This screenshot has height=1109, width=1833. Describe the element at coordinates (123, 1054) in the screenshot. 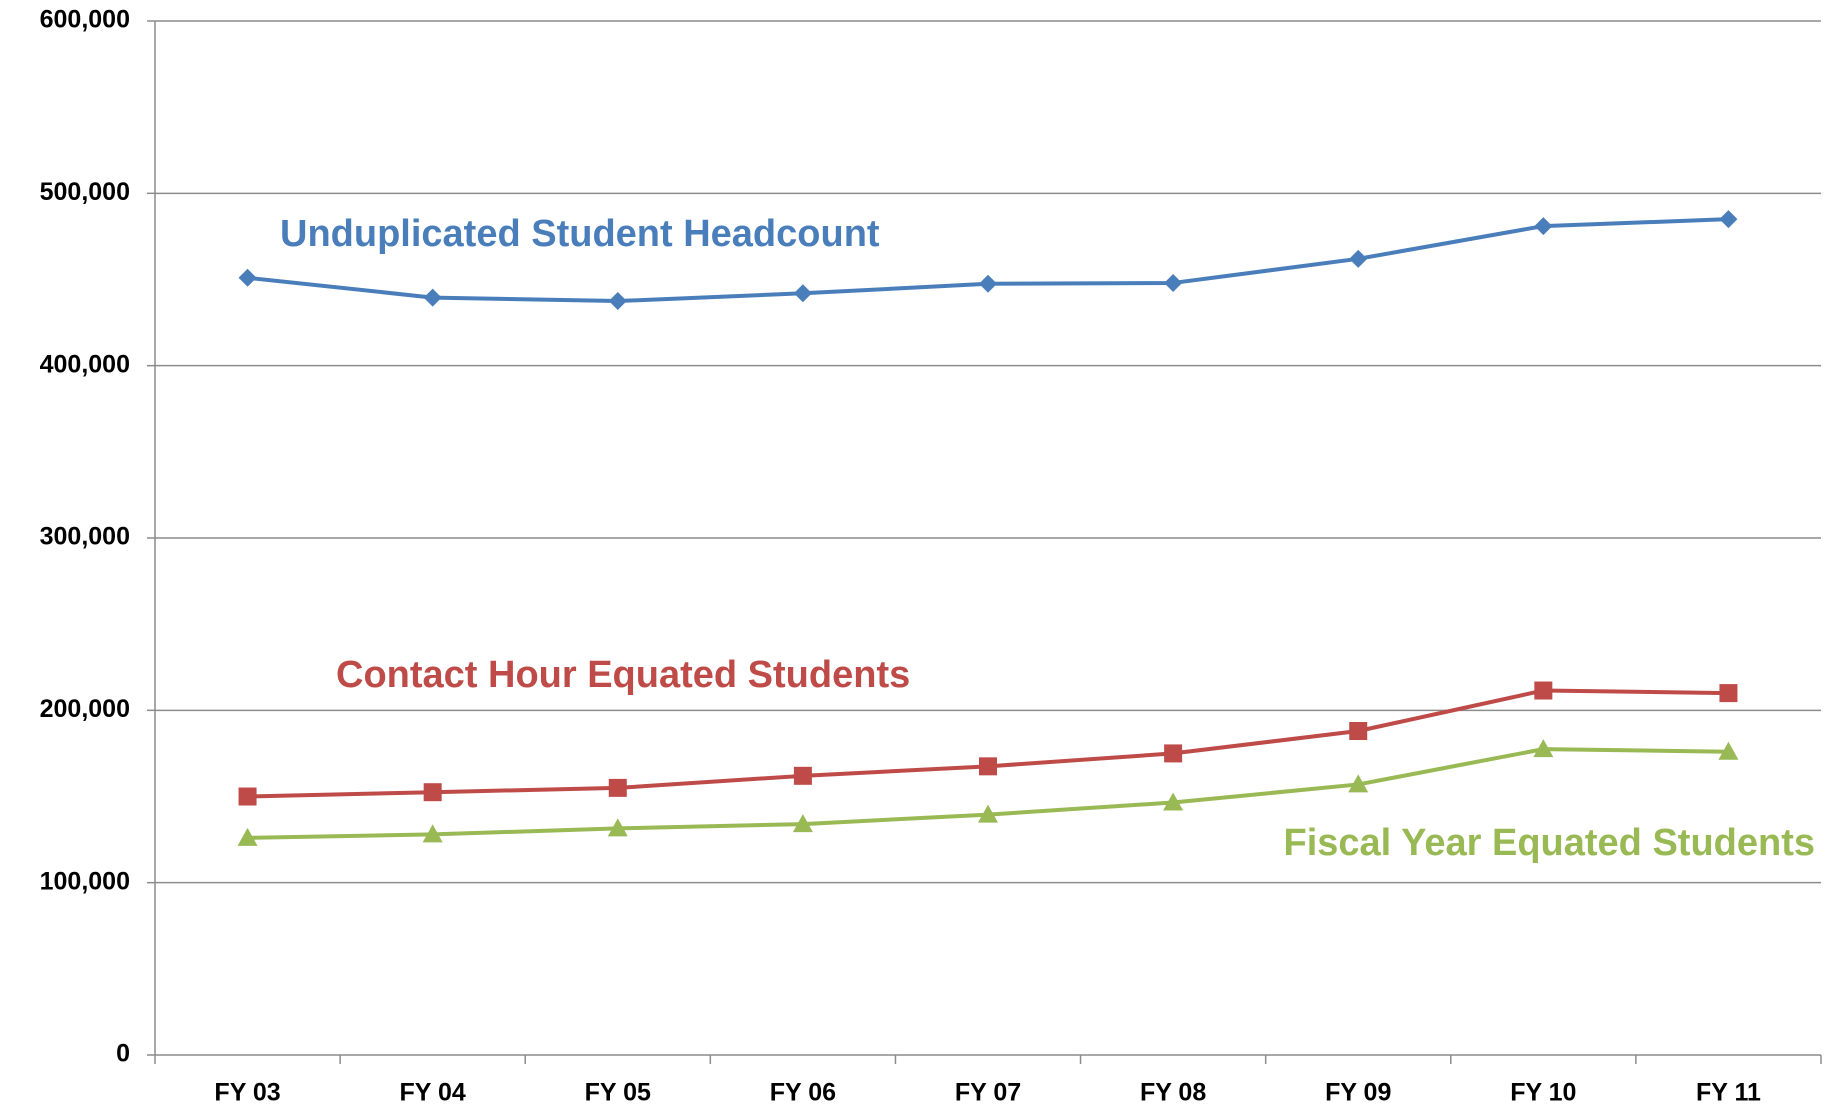

I see `y-tick-label: 0` at that location.